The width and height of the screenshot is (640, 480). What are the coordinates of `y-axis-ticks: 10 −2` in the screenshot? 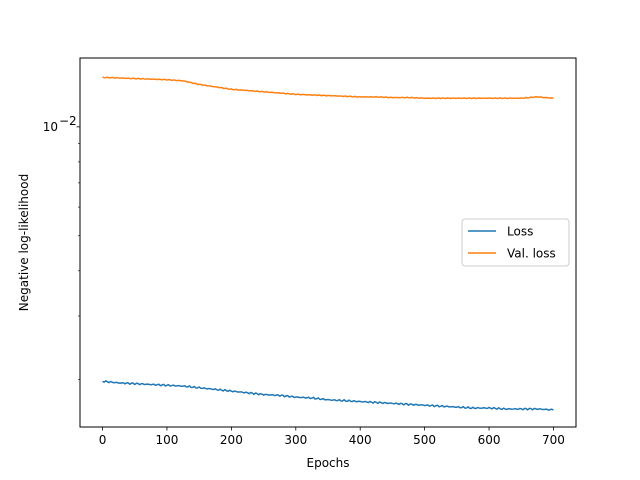 It's located at (61, 247).